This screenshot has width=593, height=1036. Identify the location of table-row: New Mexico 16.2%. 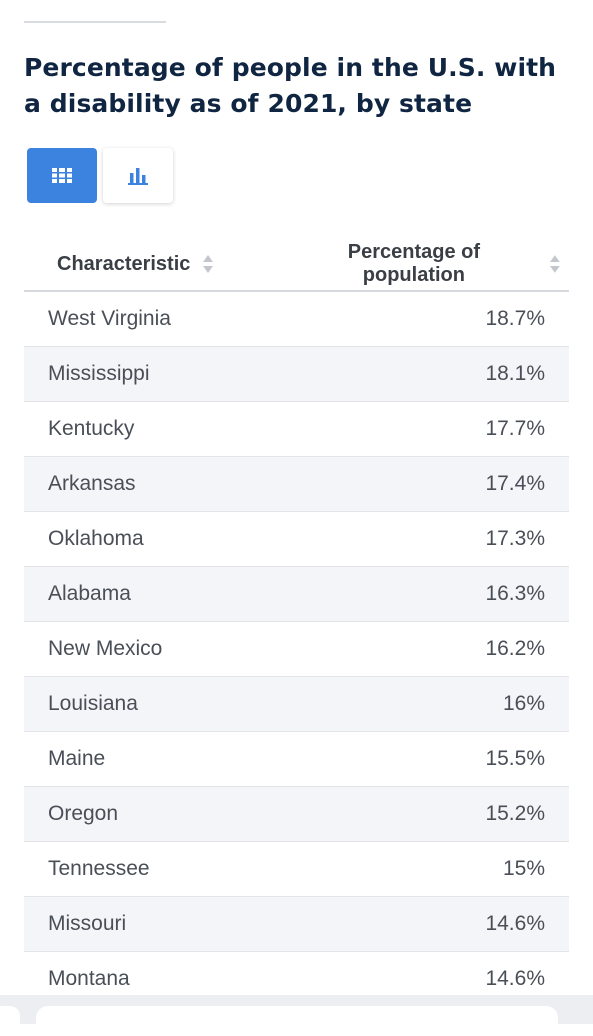
(296, 649).